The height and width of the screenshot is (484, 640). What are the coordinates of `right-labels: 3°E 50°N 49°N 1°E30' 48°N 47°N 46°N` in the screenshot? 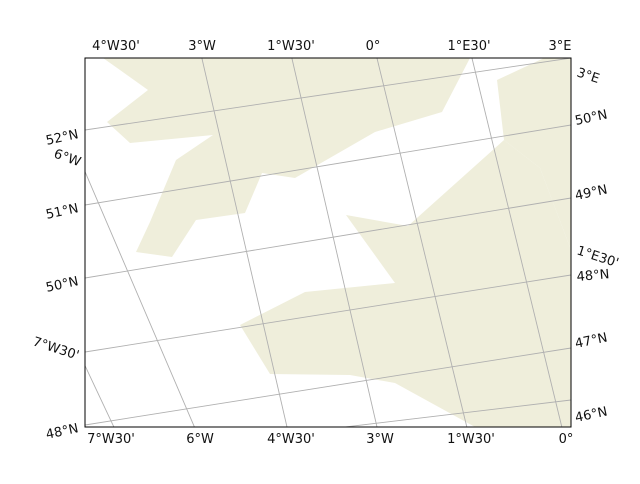 It's located at (597, 246).